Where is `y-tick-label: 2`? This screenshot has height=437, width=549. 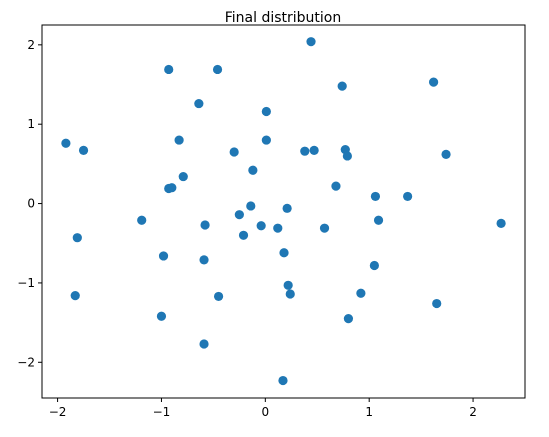 y-tick-label: 2 is located at coordinates (31, 45).